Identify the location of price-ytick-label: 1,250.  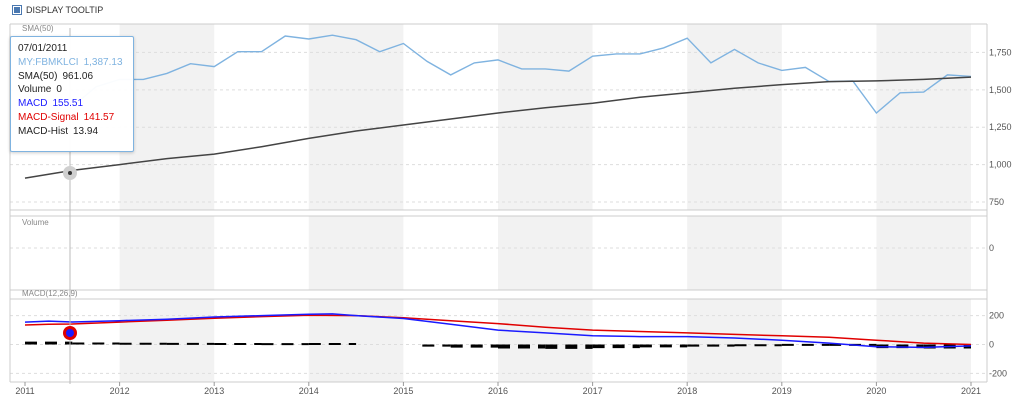
(1000, 127).